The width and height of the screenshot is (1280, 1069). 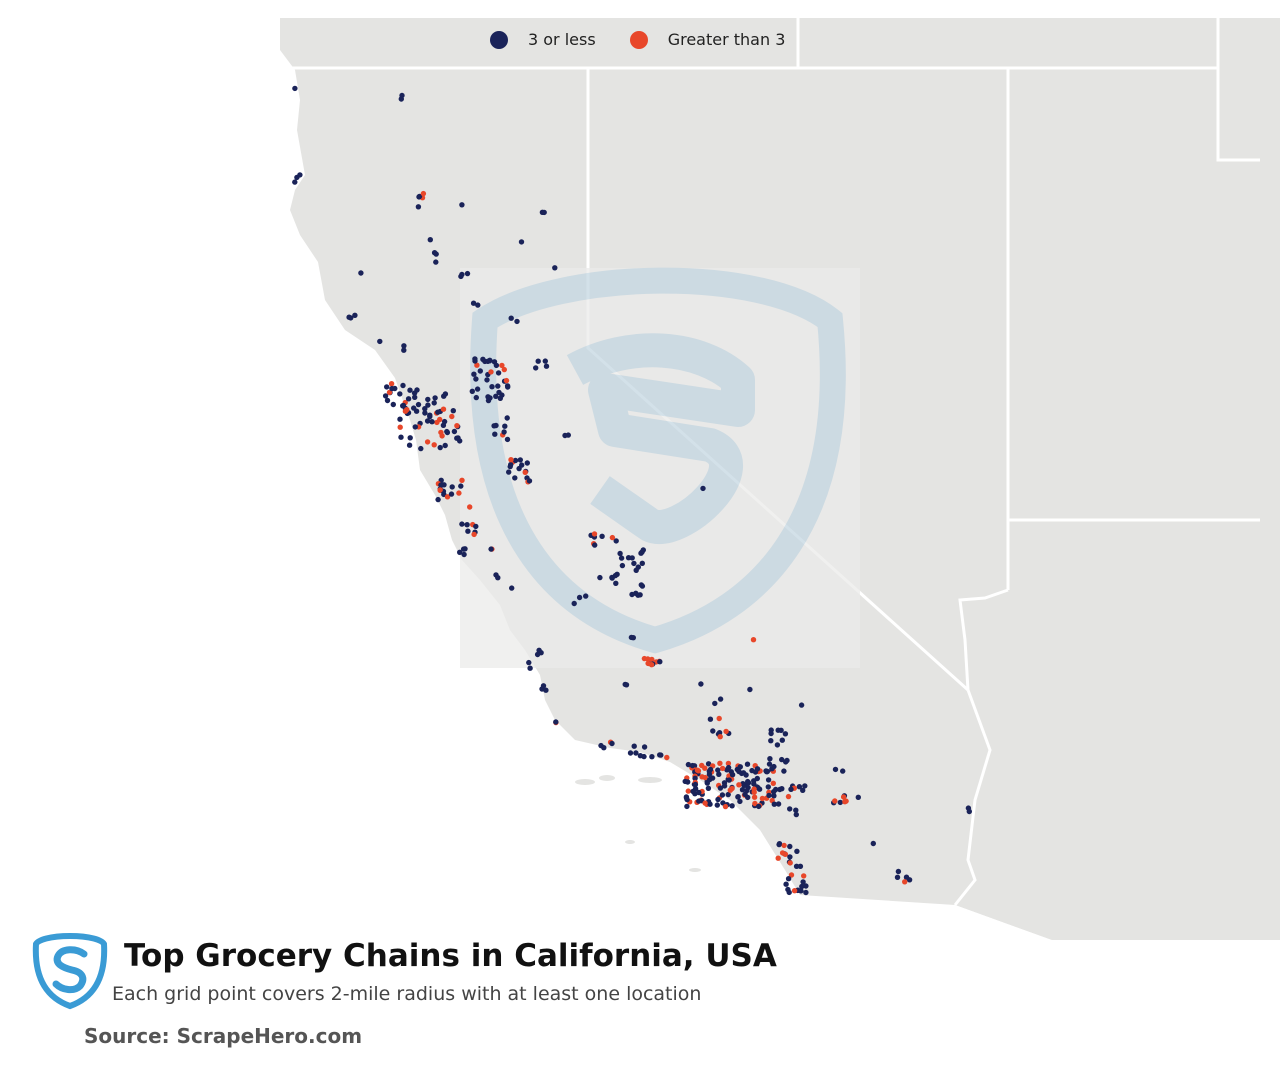 What do you see at coordinates (450, 956) in the screenshot?
I see `map-title: Top Grocery Chains in California, USA` at bounding box center [450, 956].